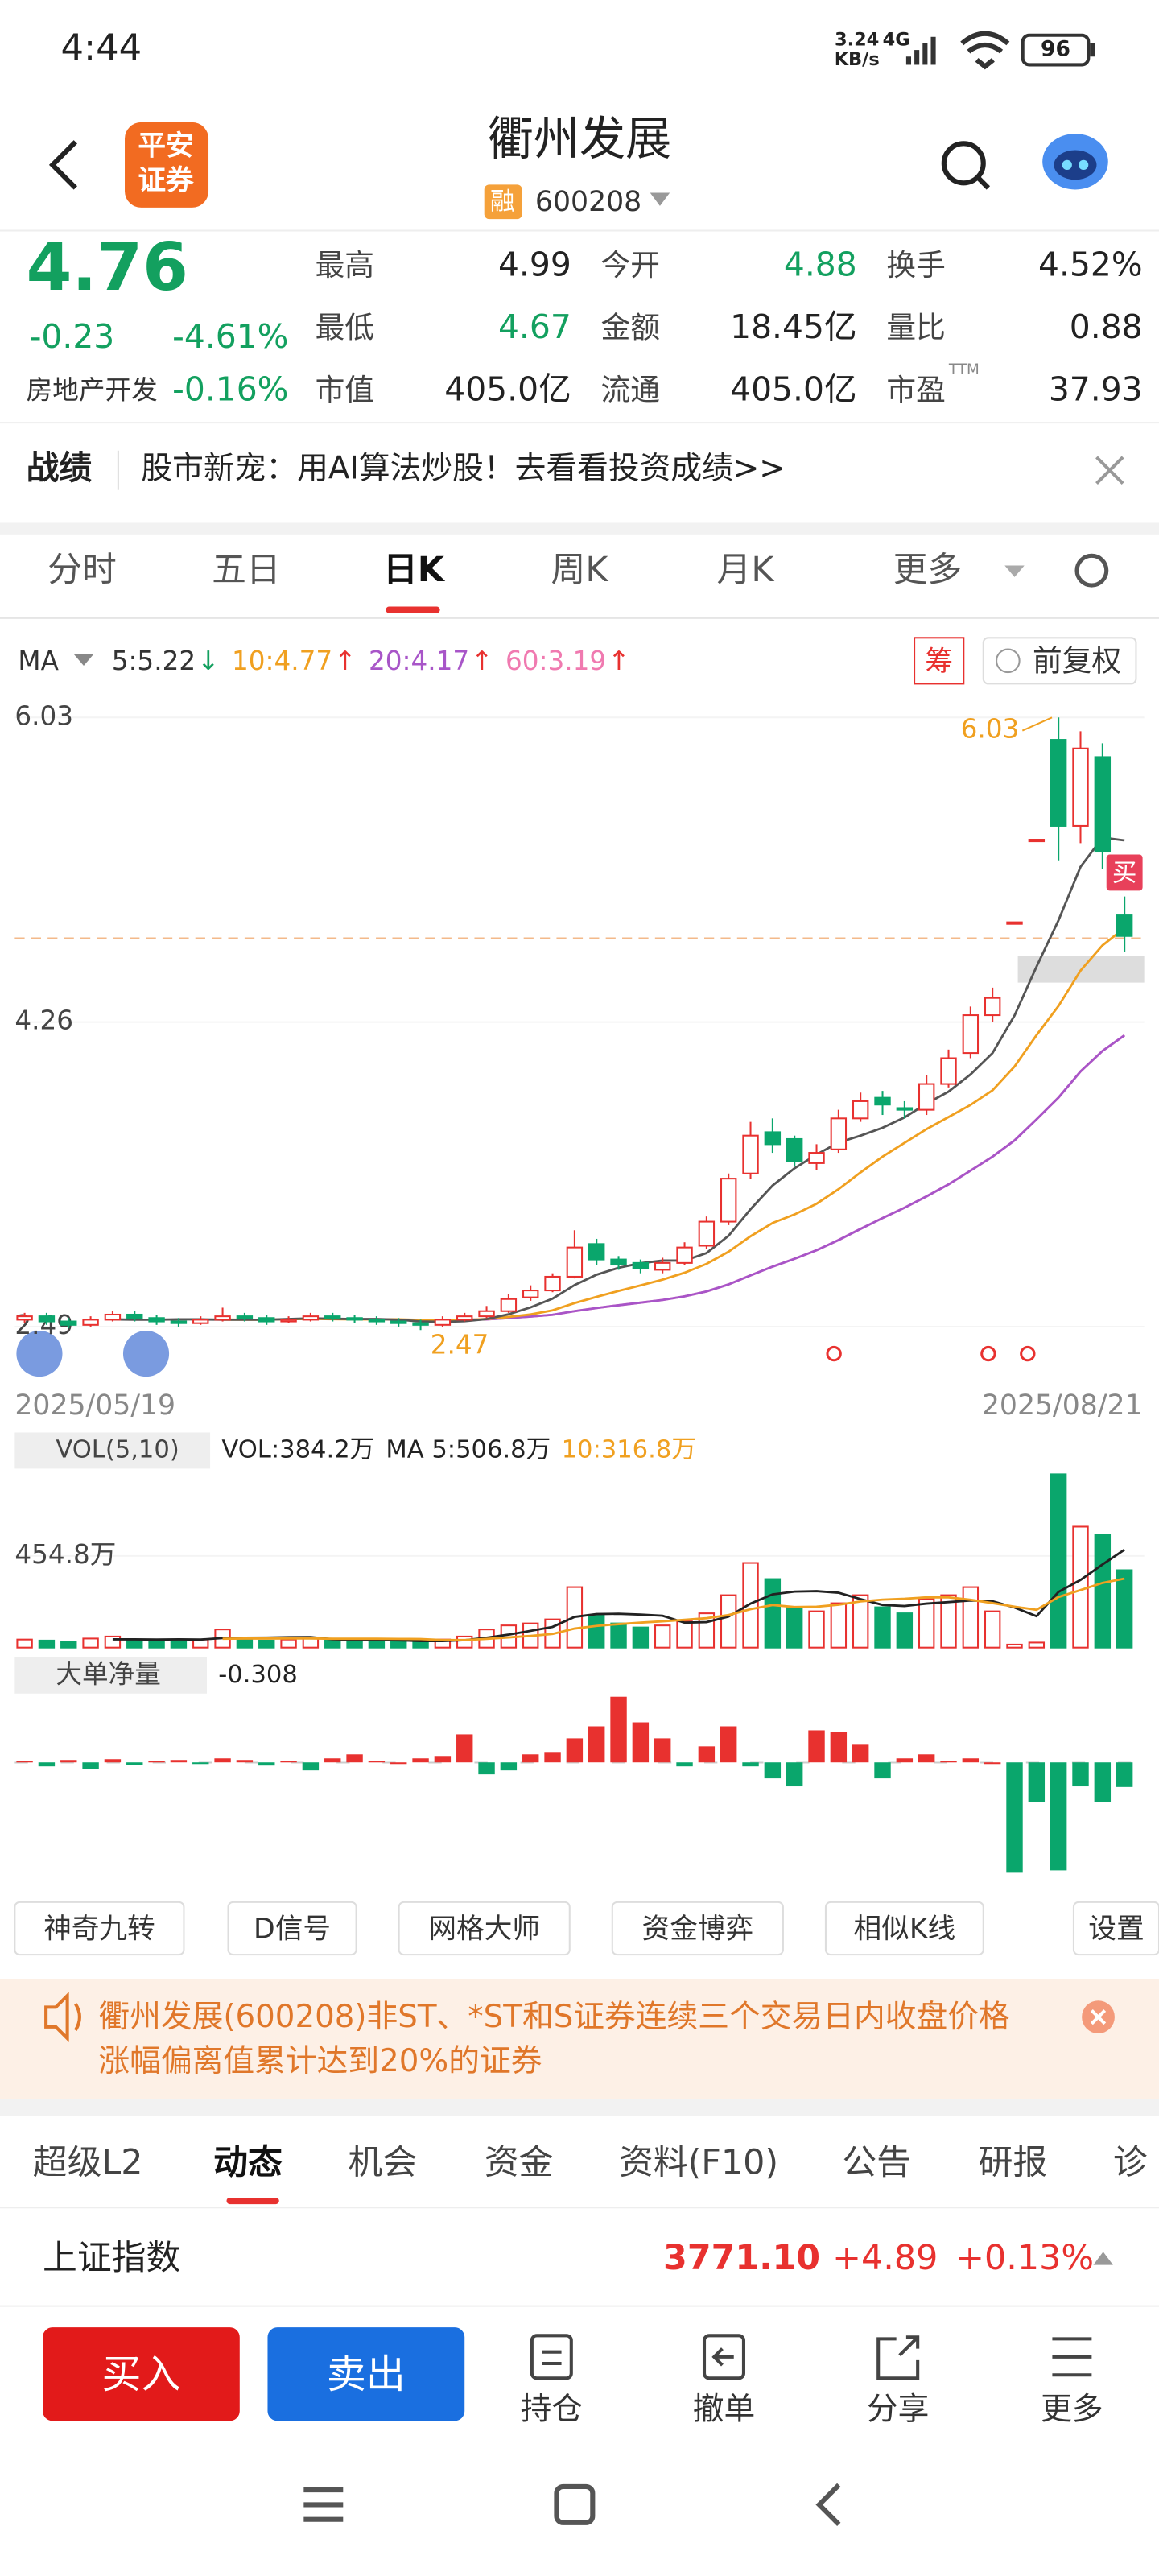  What do you see at coordinates (580, 570) in the screenshot?
I see `period-tab: 周K` at bounding box center [580, 570].